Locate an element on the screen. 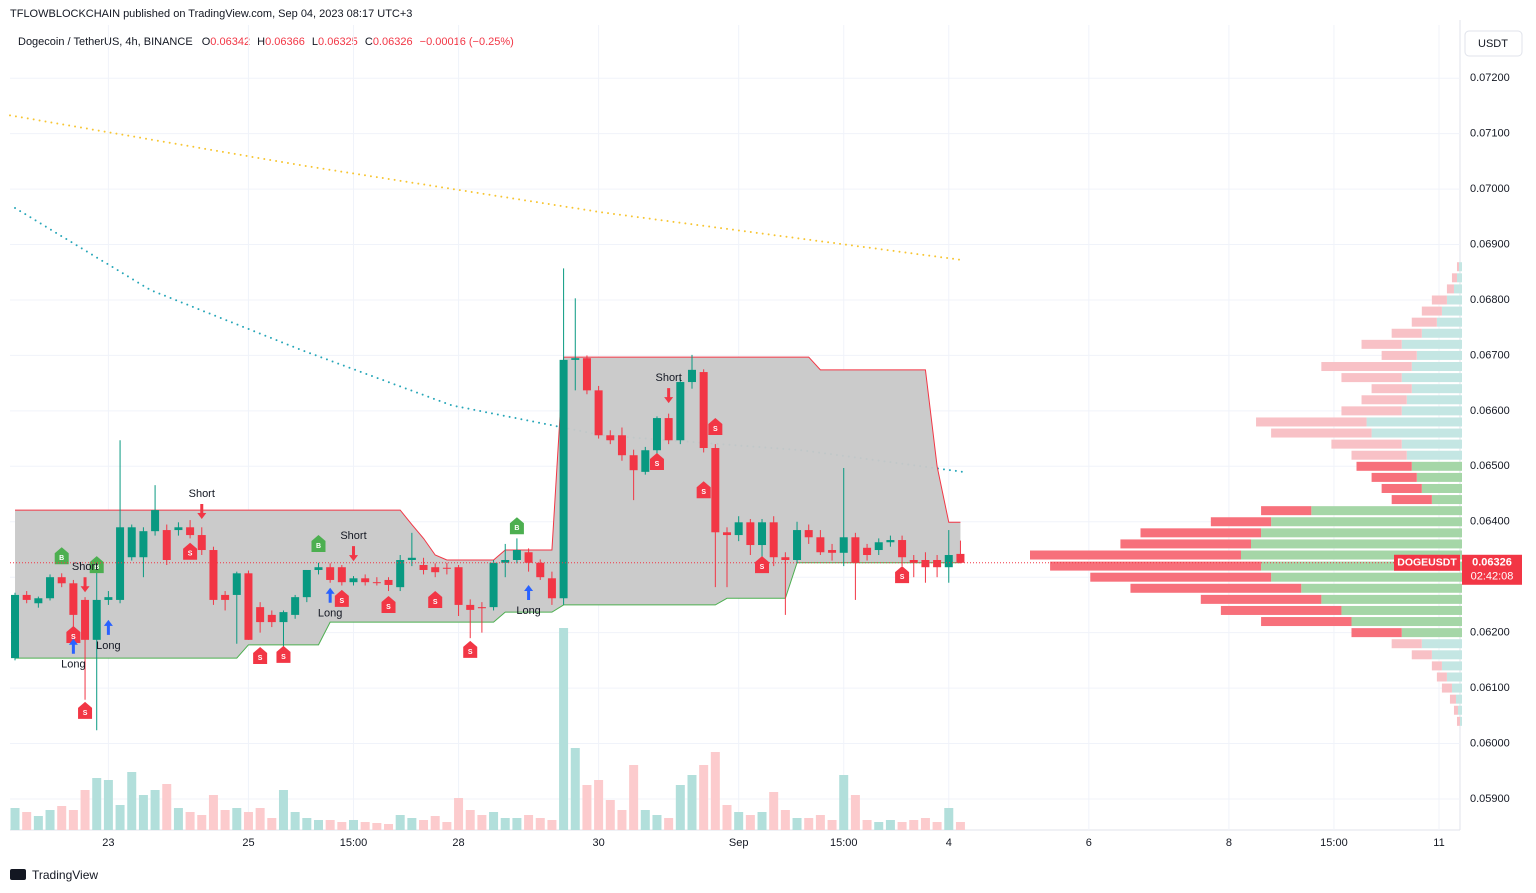  currency: USDT is located at coordinates (1493, 44).